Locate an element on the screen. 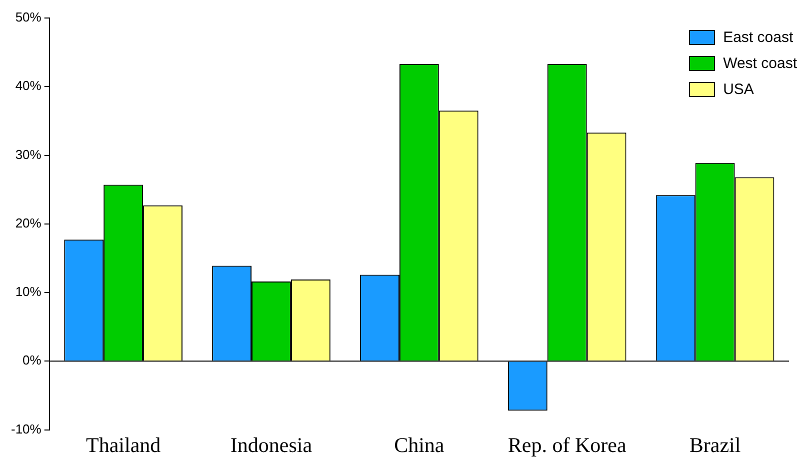 This screenshot has width=803, height=465. x-tick-label: Indonesia is located at coordinates (271, 444).